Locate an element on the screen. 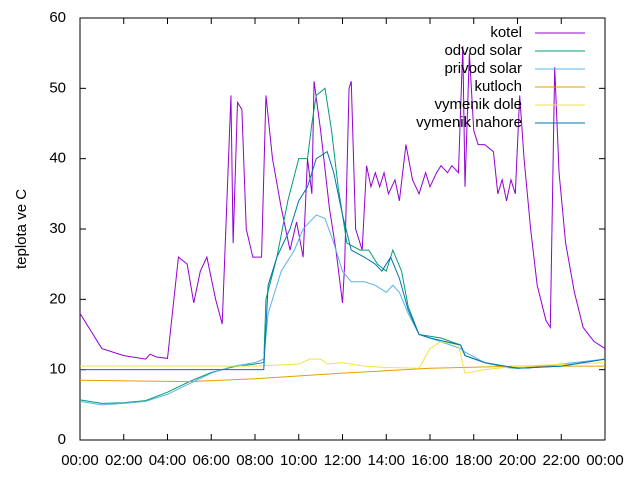 Image resolution: width=640 pixels, height=480 pixels. series-line is located at coordinates (343, 357).